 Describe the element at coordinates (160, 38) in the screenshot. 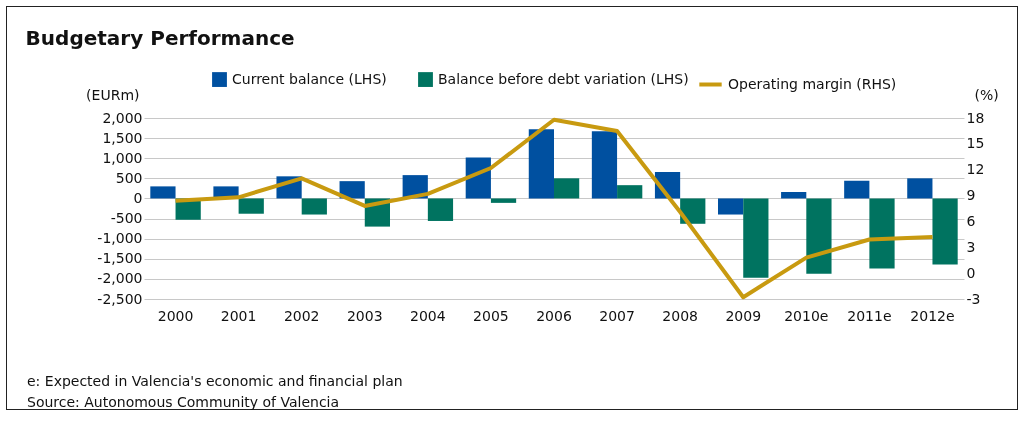

I see `chart-title: Budgetary Performance` at that location.